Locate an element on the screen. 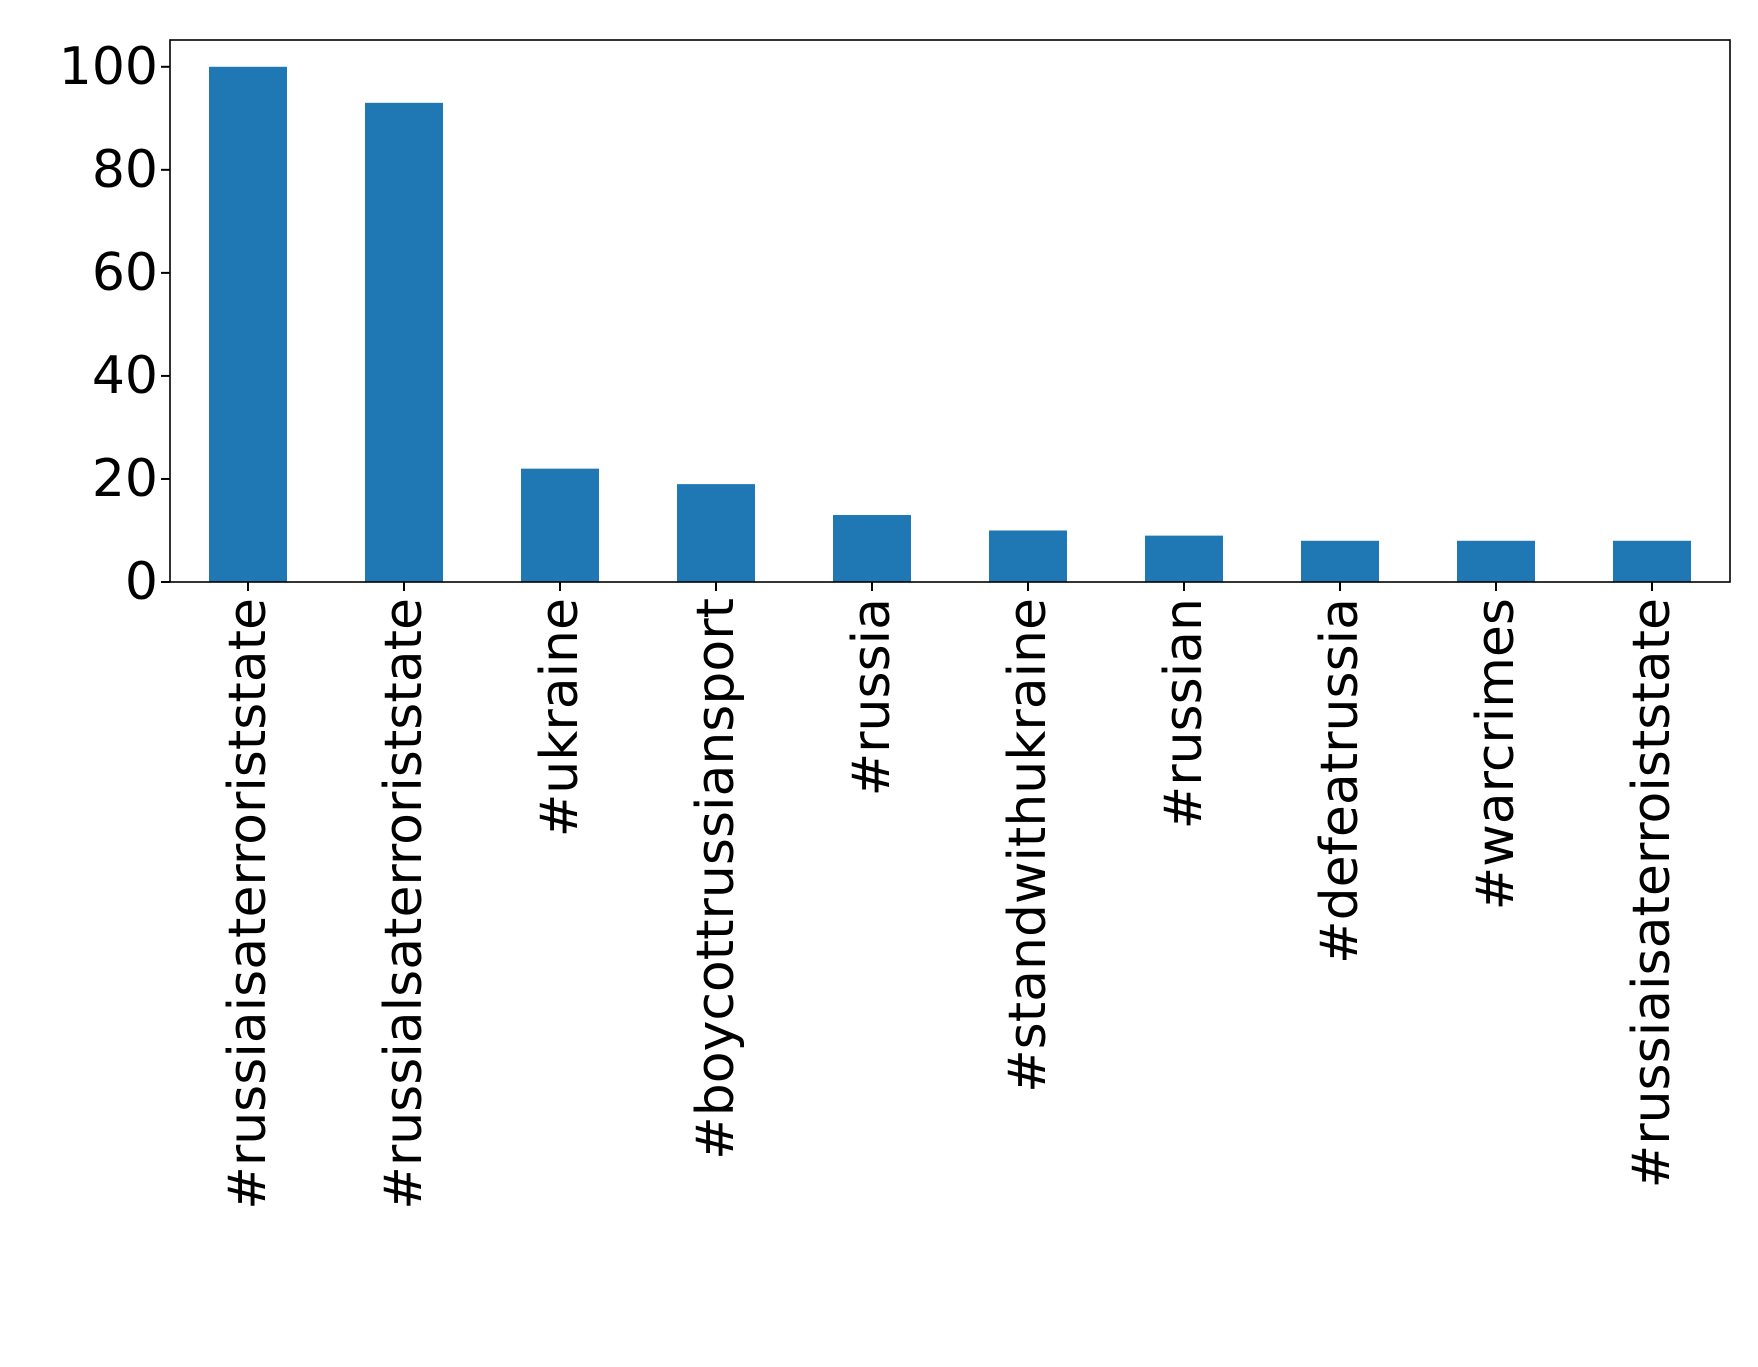 The width and height of the screenshot is (1758, 1367). x-tick-label-9: #russiaisaterroiststate is located at coordinates (1652, 893).